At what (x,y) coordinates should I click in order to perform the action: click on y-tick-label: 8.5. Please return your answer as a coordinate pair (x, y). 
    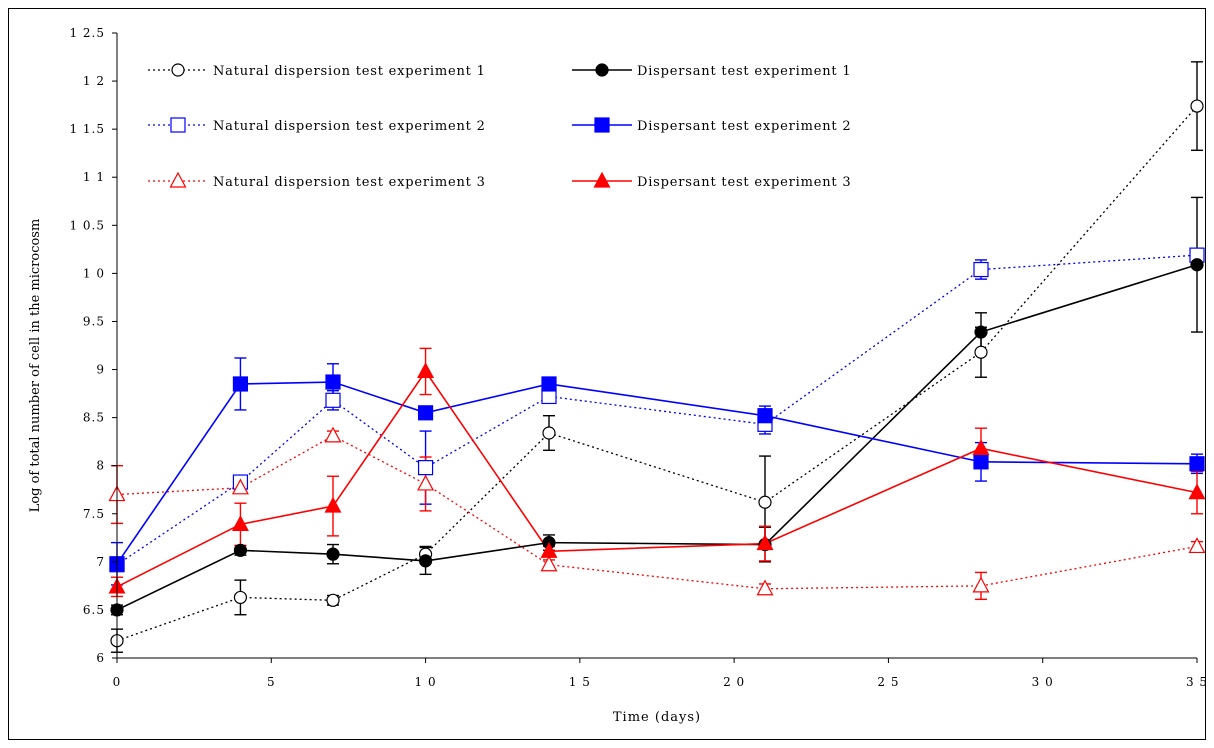
    Looking at the image, I should click on (94, 418).